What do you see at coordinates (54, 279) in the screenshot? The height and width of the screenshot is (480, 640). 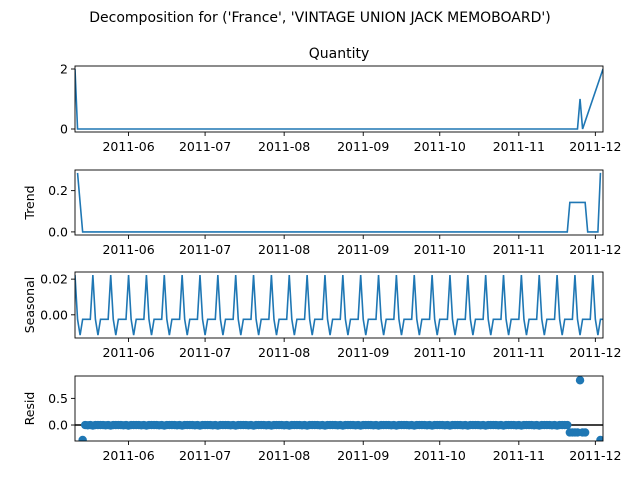 I see `y-tick-label: 0.02` at bounding box center [54, 279].